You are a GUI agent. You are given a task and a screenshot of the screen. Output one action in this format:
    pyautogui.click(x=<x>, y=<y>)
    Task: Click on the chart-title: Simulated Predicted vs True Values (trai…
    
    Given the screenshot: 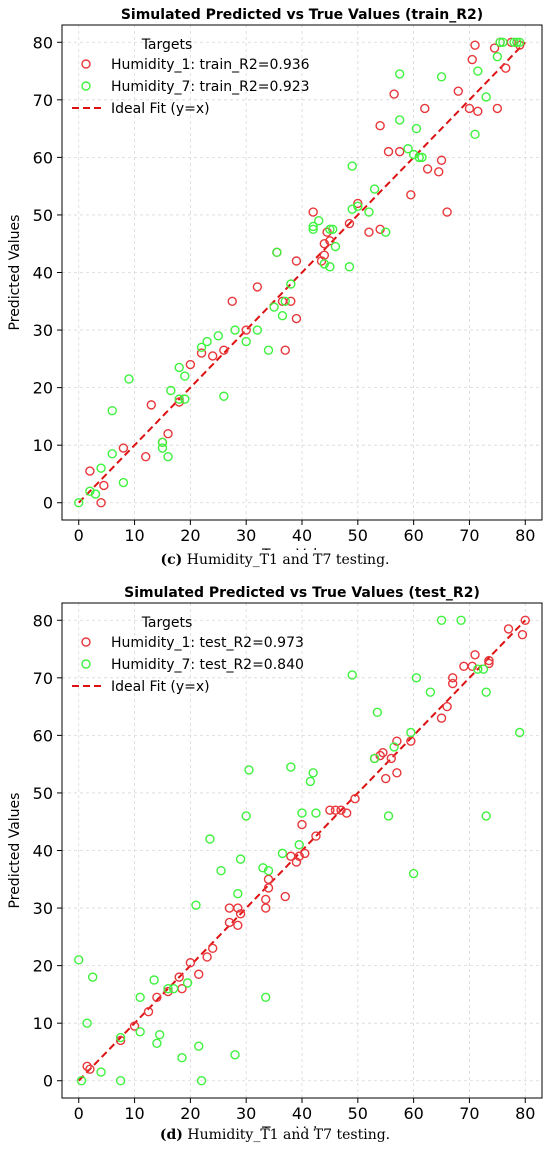 What is the action you would take?
    pyautogui.click(x=302, y=15)
    